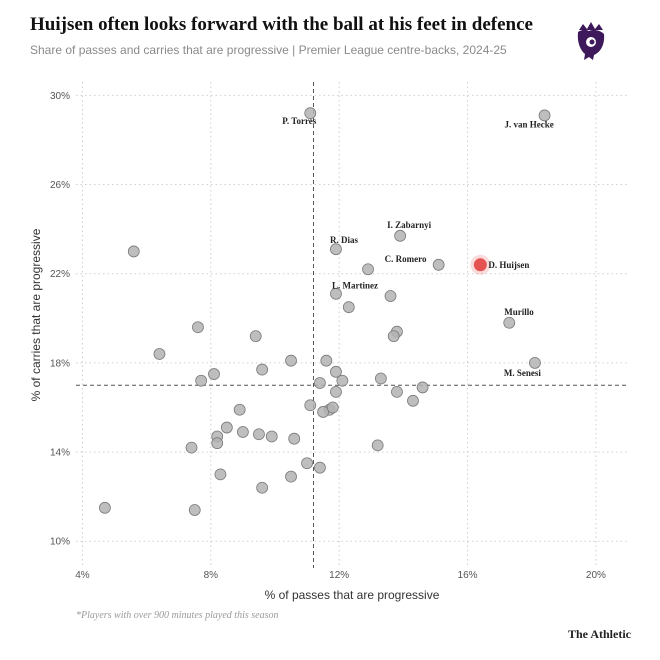 Image resolution: width=660 pixels, height=660 pixels. I want to click on highlighted-player-point, so click(480, 265).